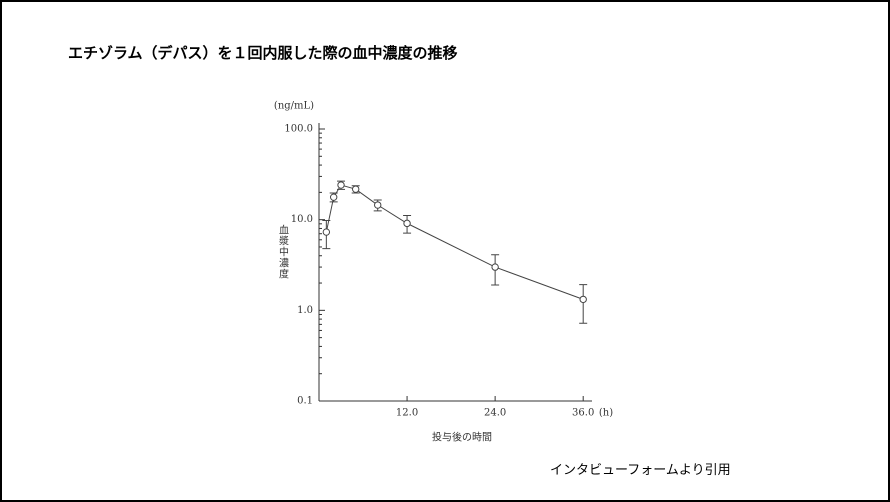 The height and width of the screenshot is (502, 890). I want to click on x-unit: (h), so click(606, 413).